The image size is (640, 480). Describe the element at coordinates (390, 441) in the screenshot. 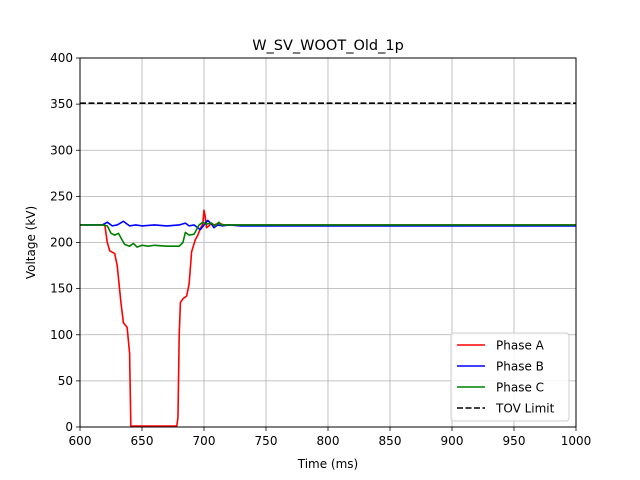

I see `x-tick-label: 850` at that location.